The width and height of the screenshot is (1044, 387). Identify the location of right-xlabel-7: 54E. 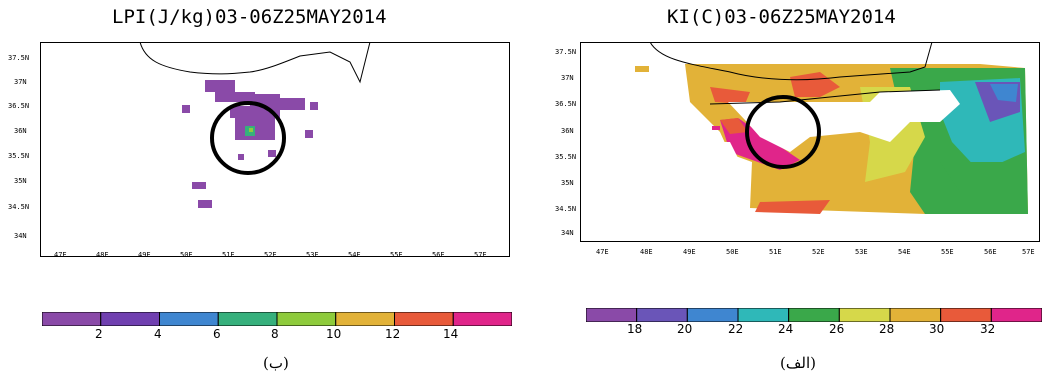
(904, 252).